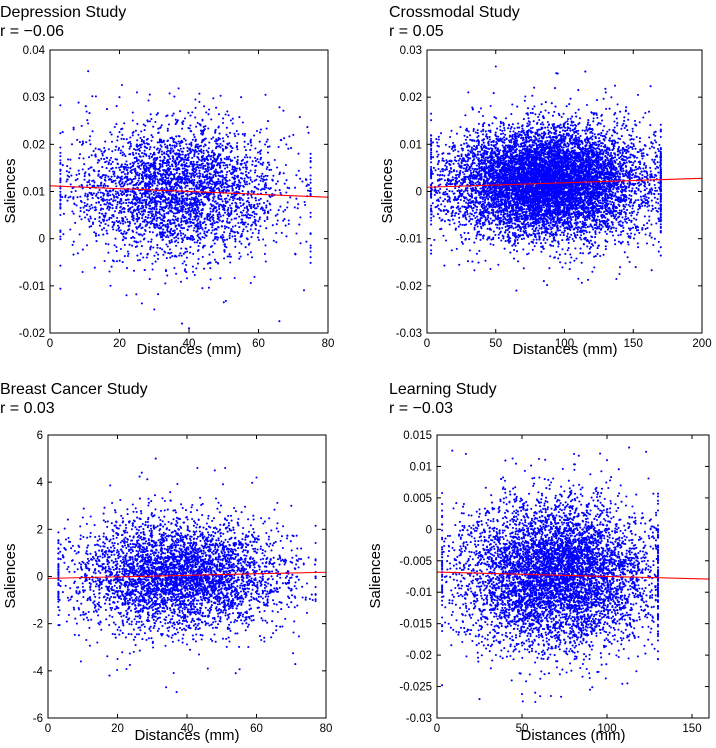 This screenshot has width=716, height=748. I want to click on data-points, so click(185, 200).